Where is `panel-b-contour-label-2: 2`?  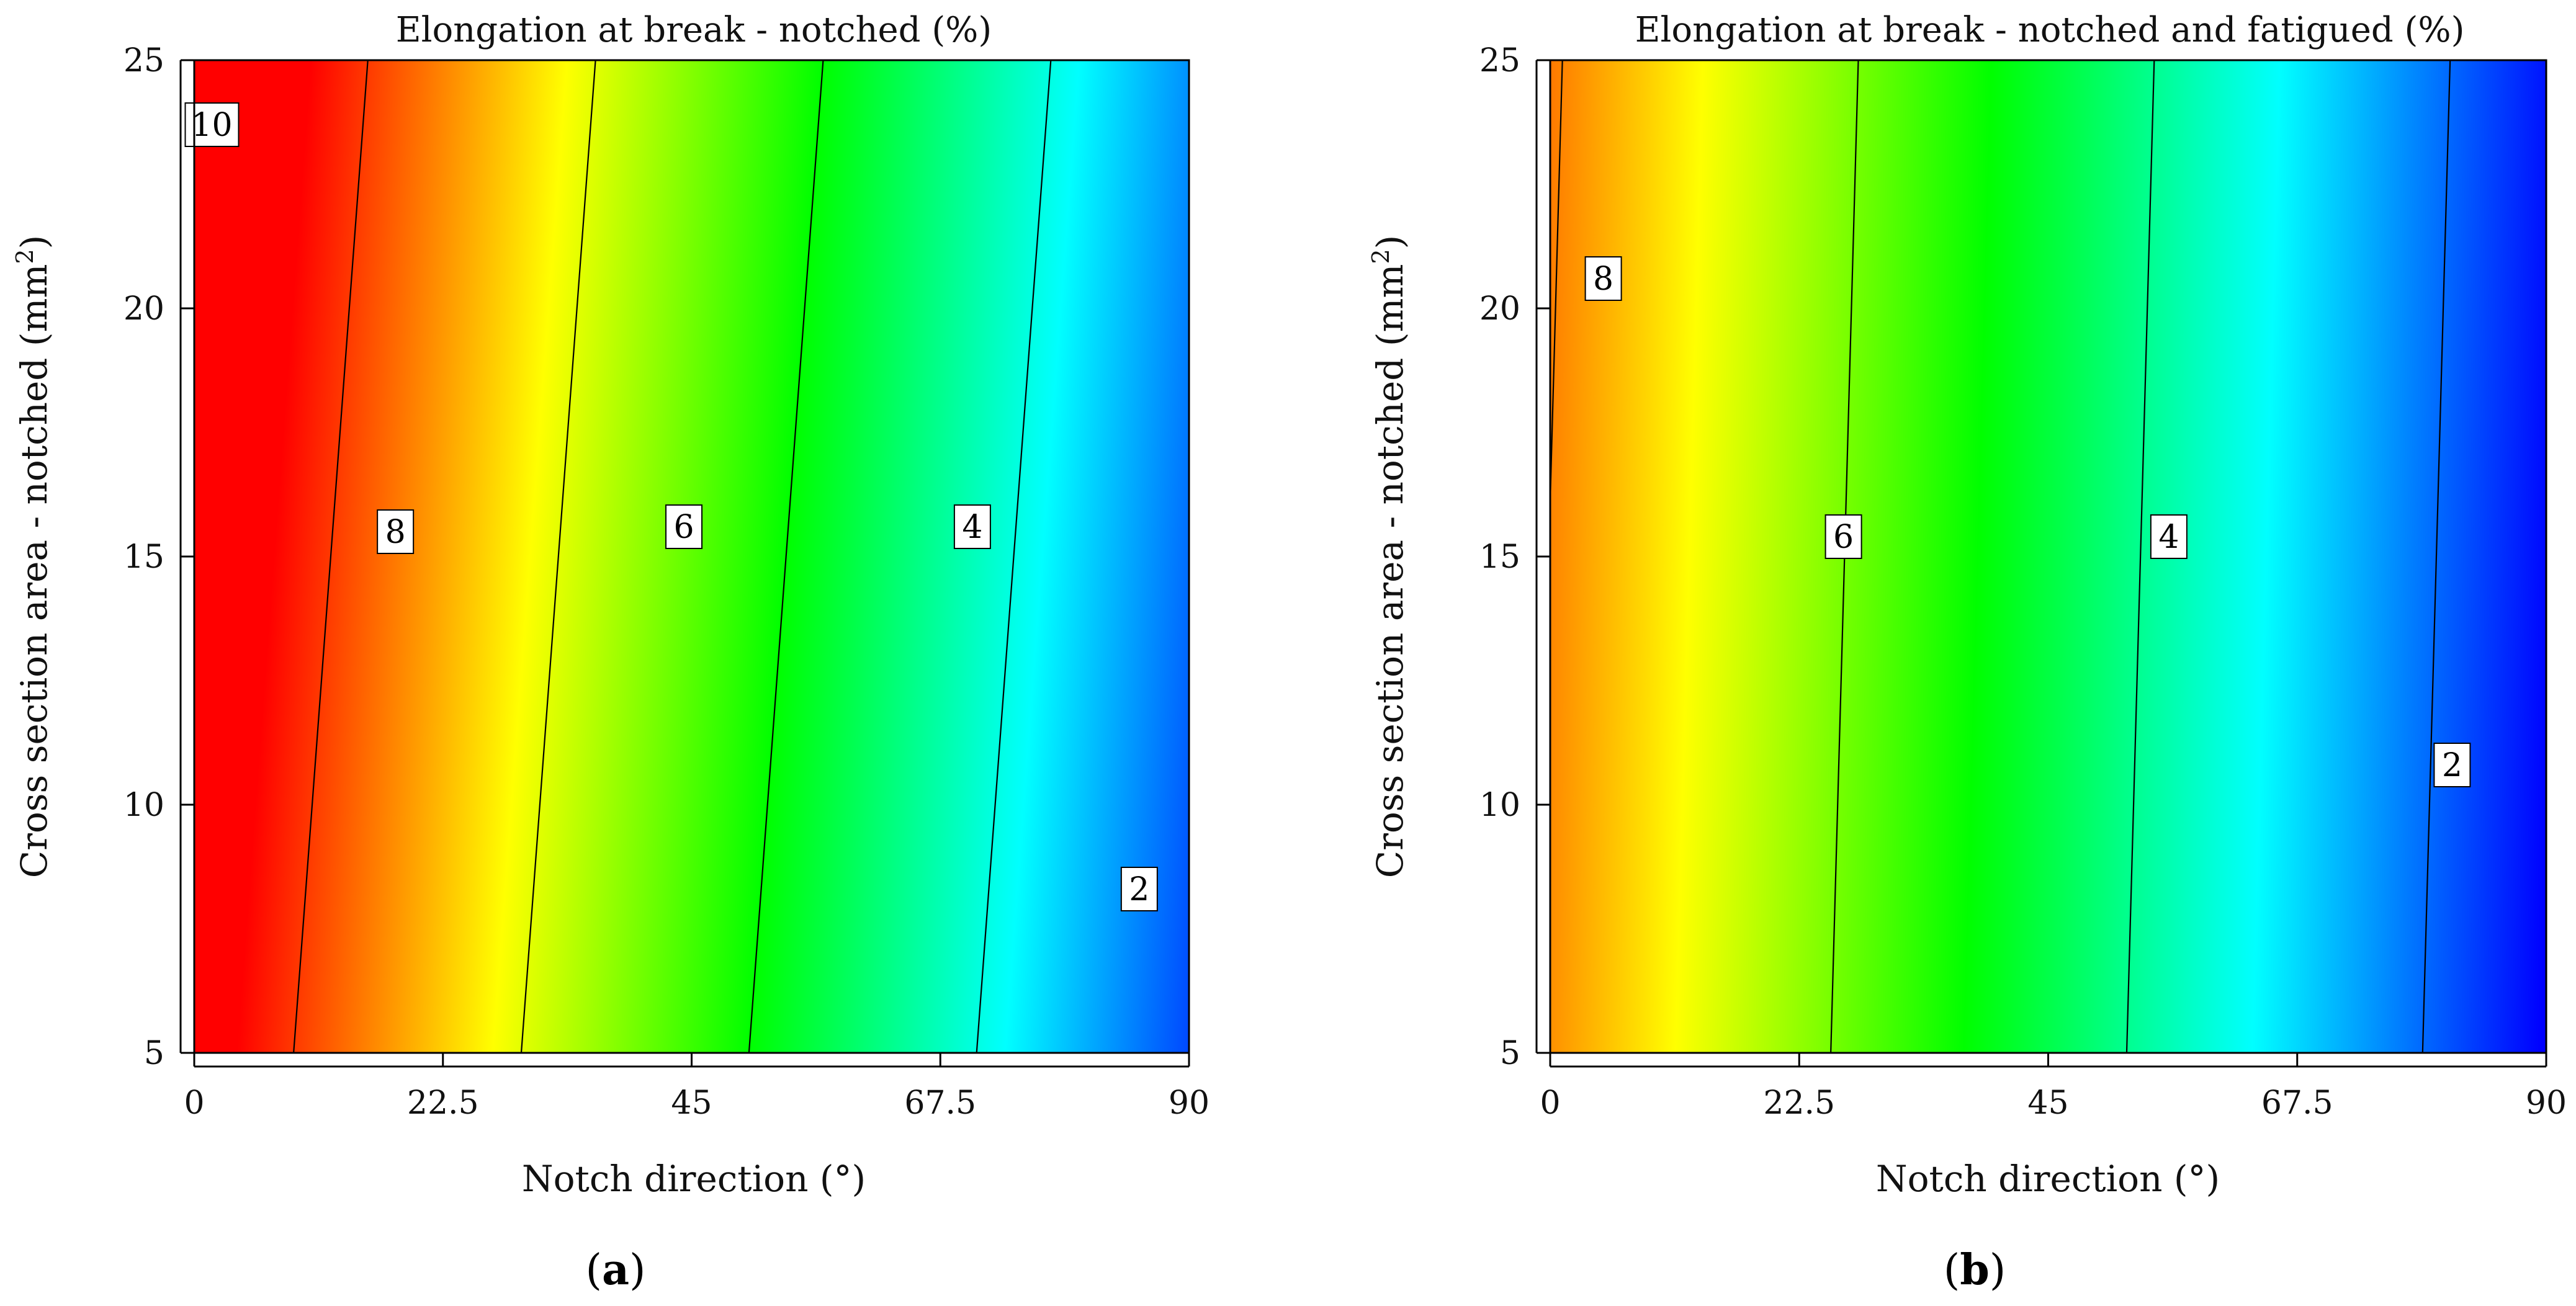 panel-b-contour-label-2: 2 is located at coordinates (2452, 765).